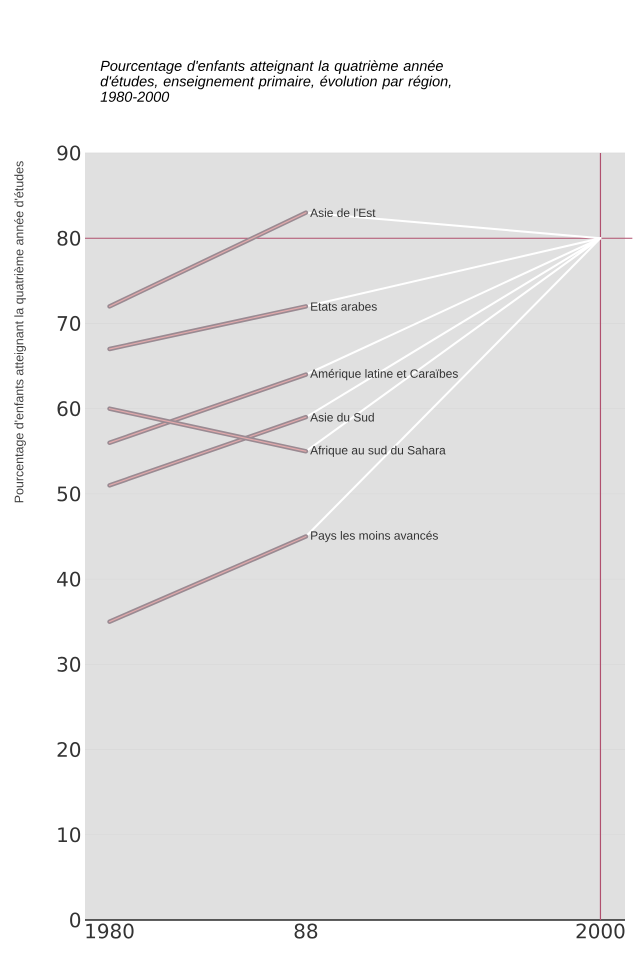 This screenshot has width=634, height=957. Describe the element at coordinates (69, 494) in the screenshot. I see `y-tick-label: 50` at that location.